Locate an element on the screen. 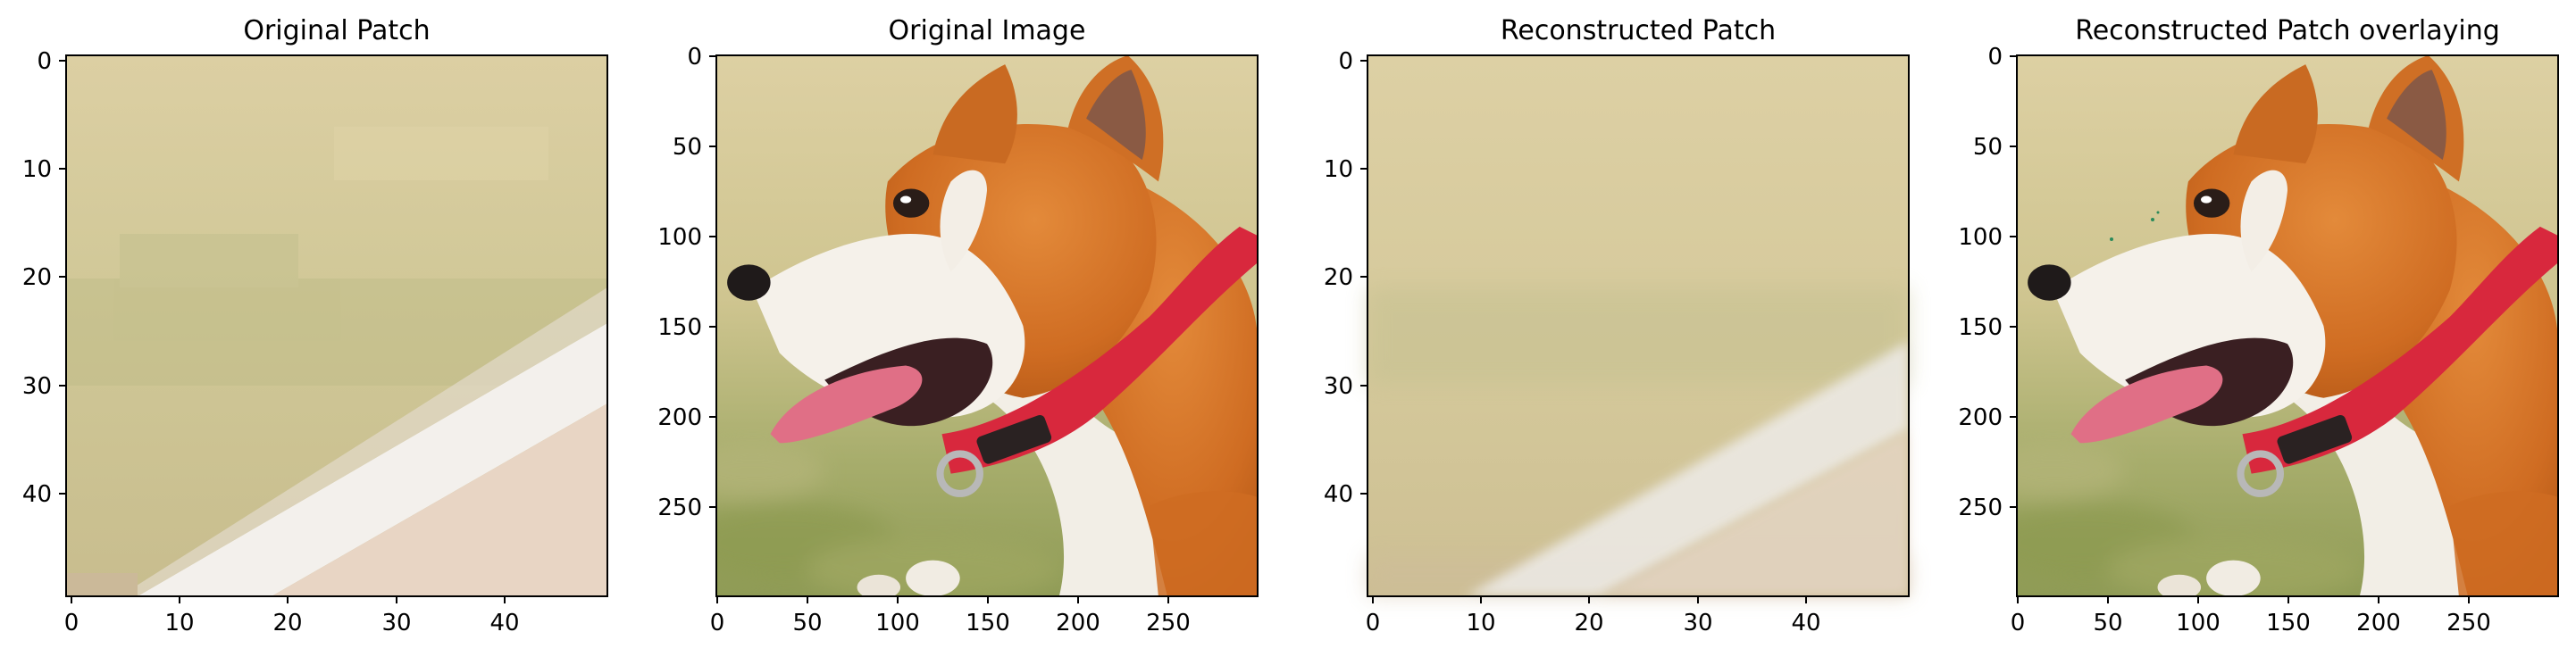 The height and width of the screenshot is (657, 2576). panel-title: Reconstructed Patch overlaying is located at coordinates (2288, 30).